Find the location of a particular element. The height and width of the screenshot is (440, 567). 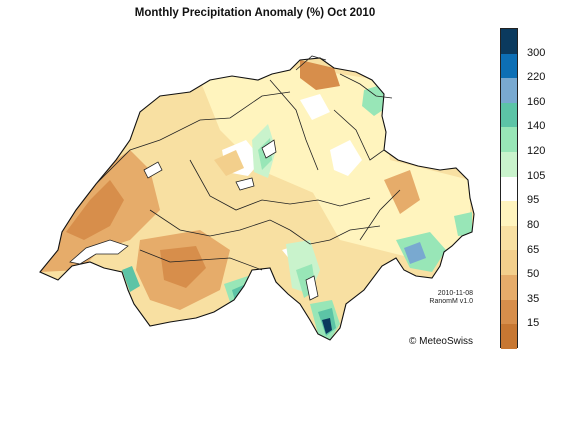

river-rhine is located at coordinates (311, 63).